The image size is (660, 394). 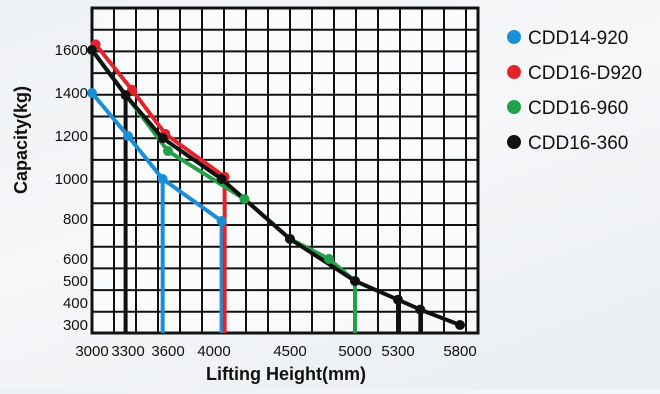 I want to click on y-tick-label: 600, so click(x=75, y=259).